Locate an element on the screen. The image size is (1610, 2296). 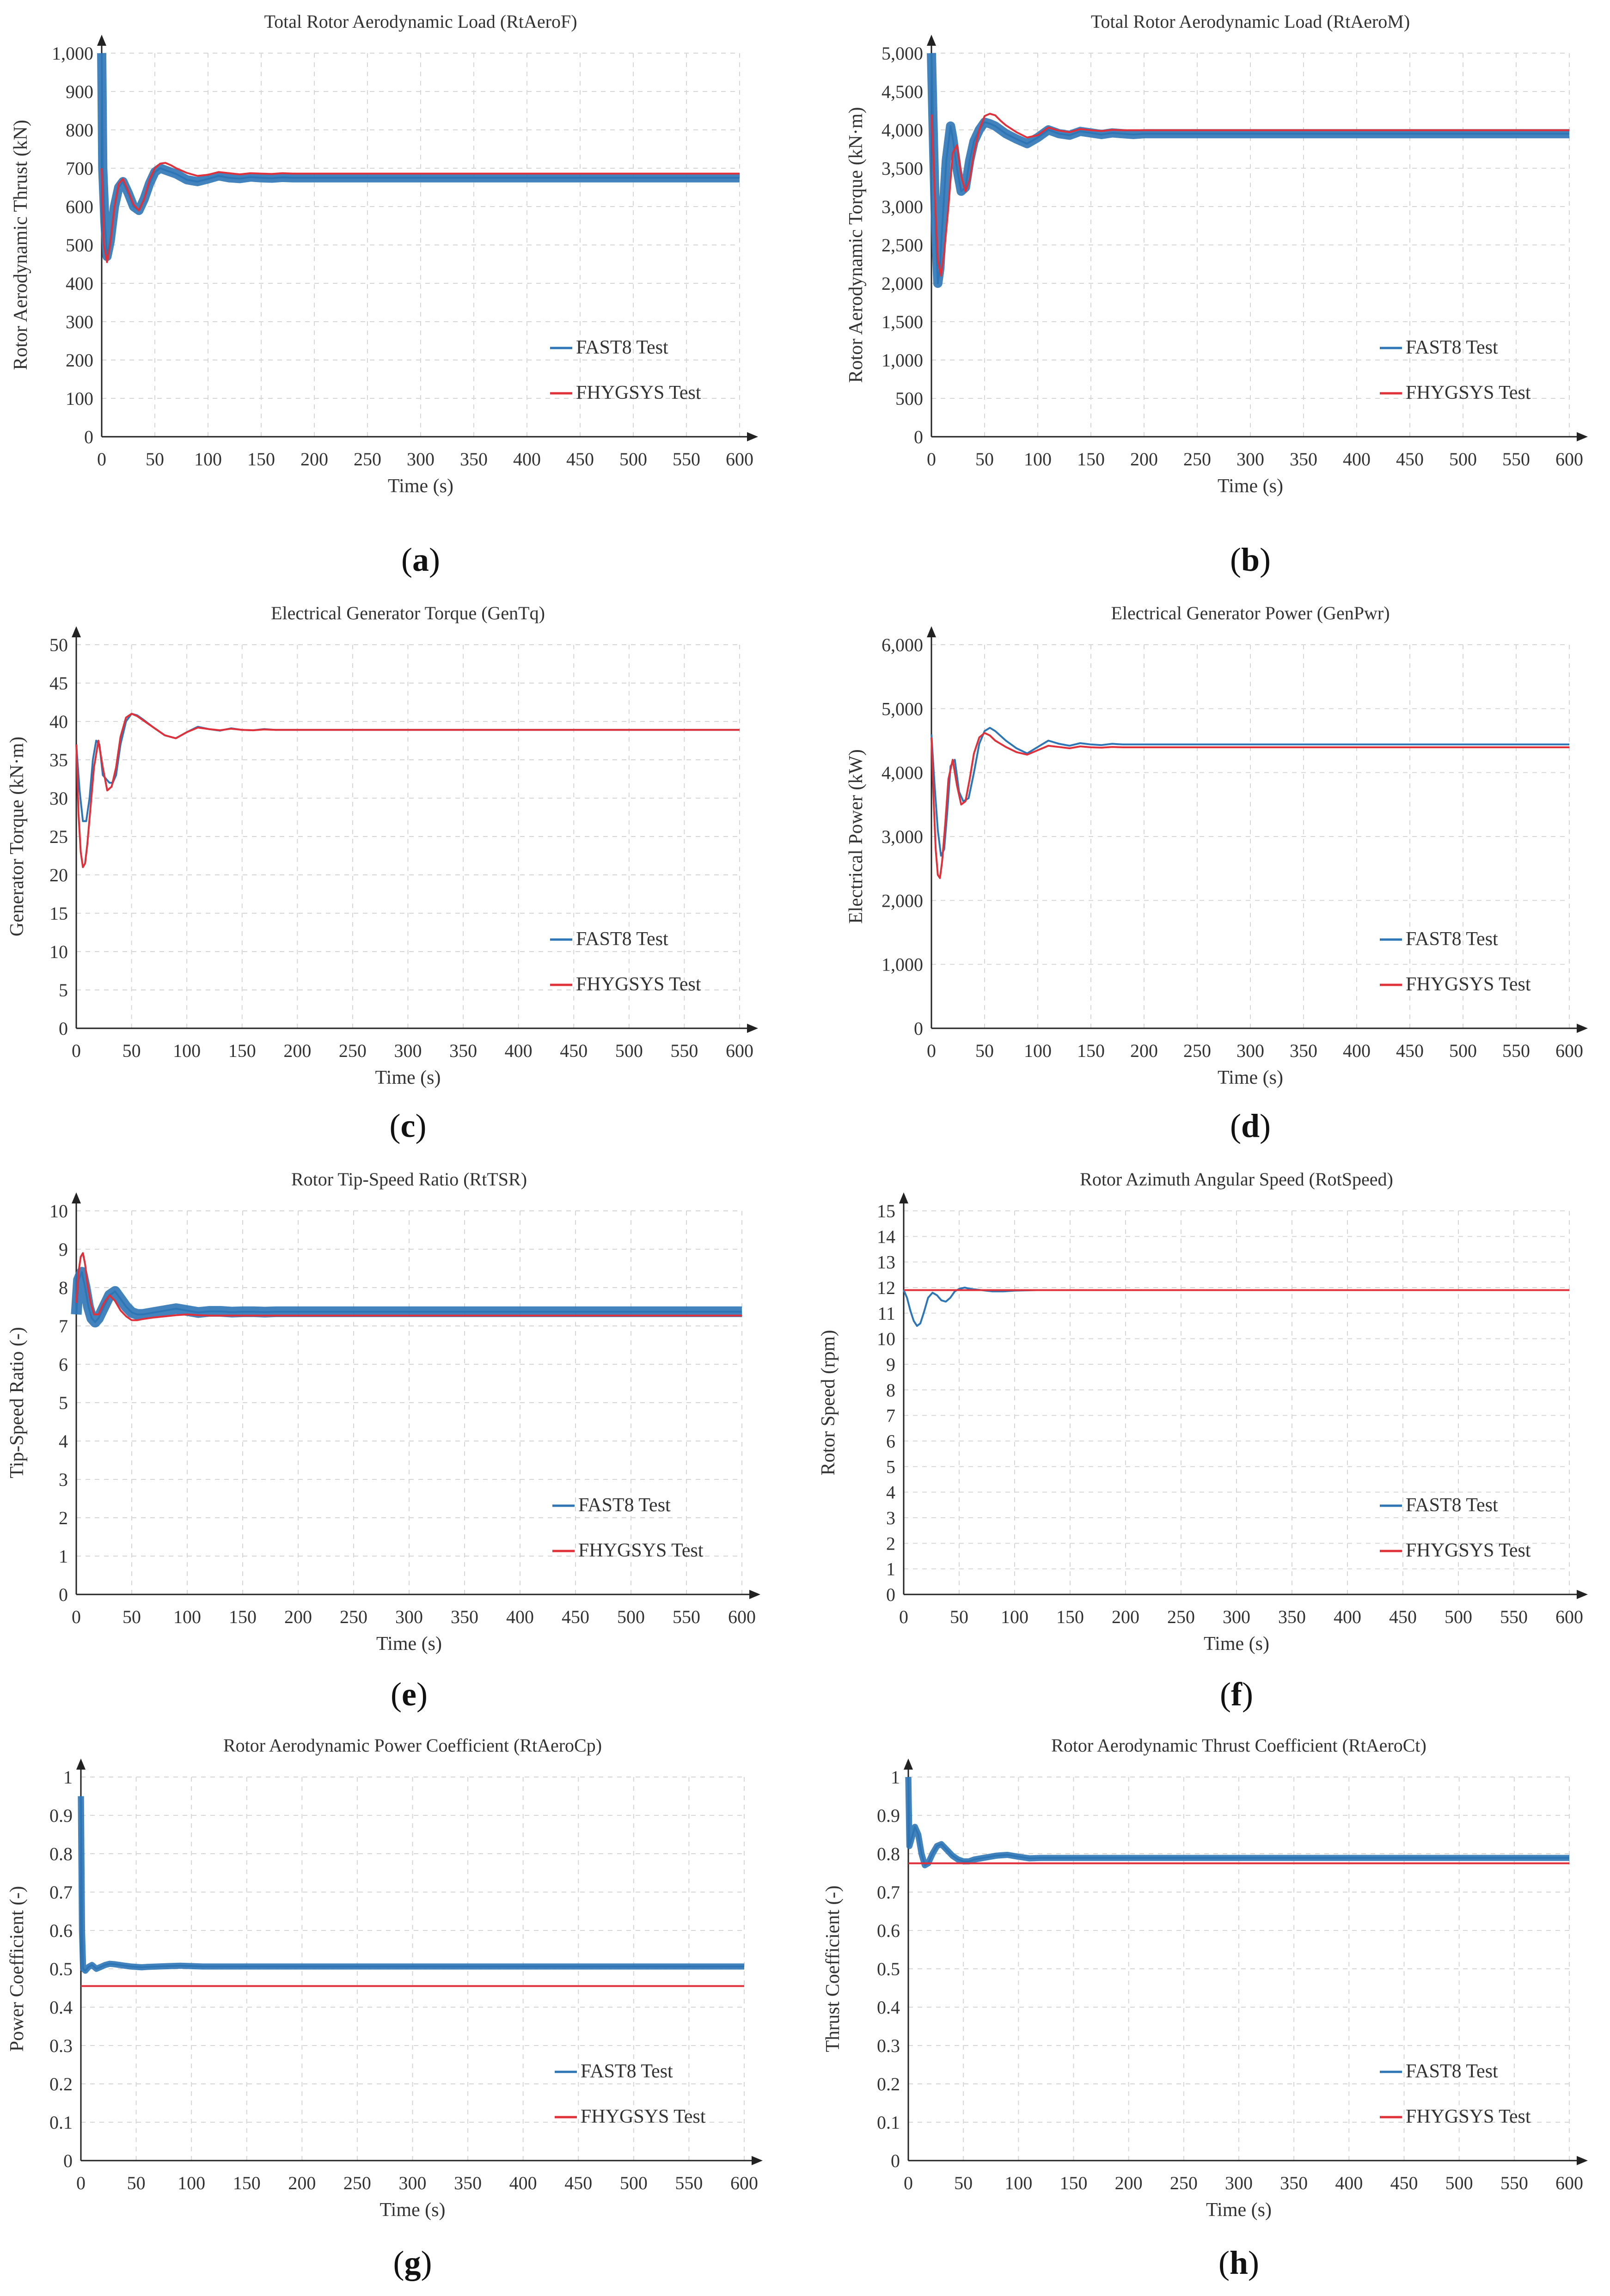
x-axis-arrow-icon is located at coordinates (1582, 1595).